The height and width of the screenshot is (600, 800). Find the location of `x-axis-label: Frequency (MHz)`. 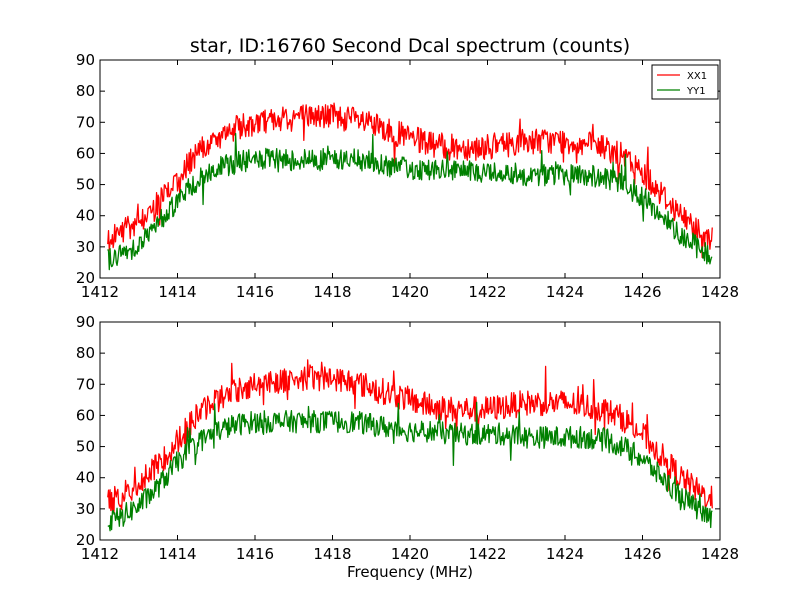

x-axis-label: Frequency (MHz) is located at coordinates (410, 572).